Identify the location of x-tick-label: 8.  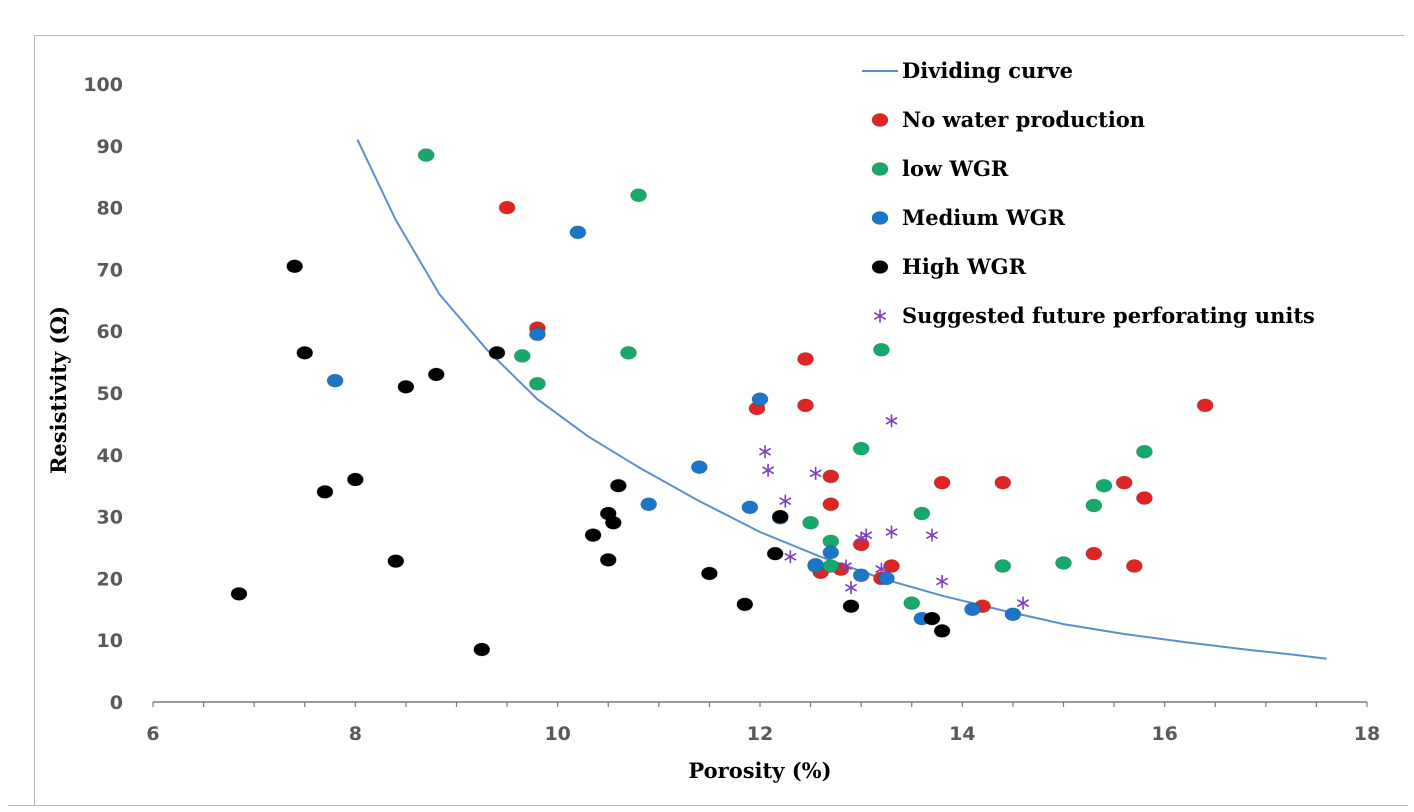
(355, 734).